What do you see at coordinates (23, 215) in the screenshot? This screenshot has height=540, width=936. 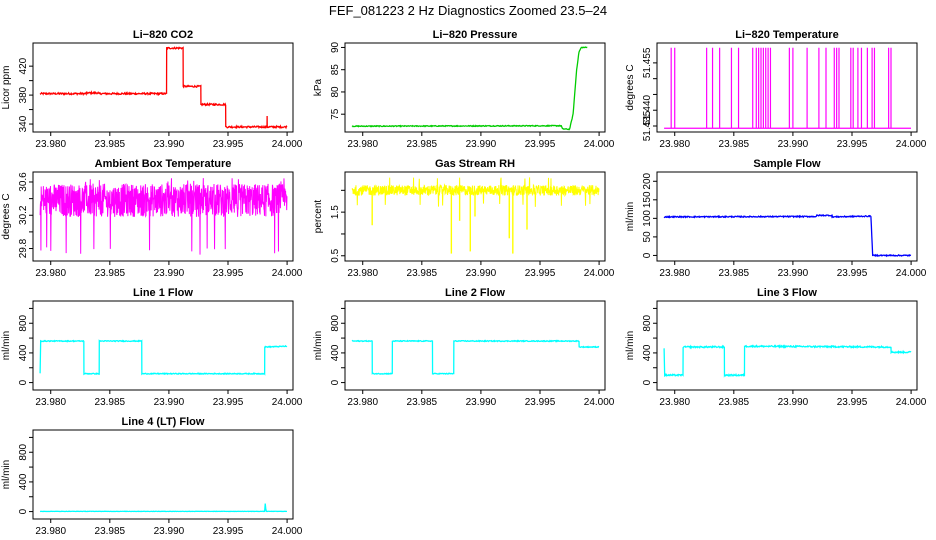 I see `y-tick-label: 30.2` at bounding box center [23, 215].